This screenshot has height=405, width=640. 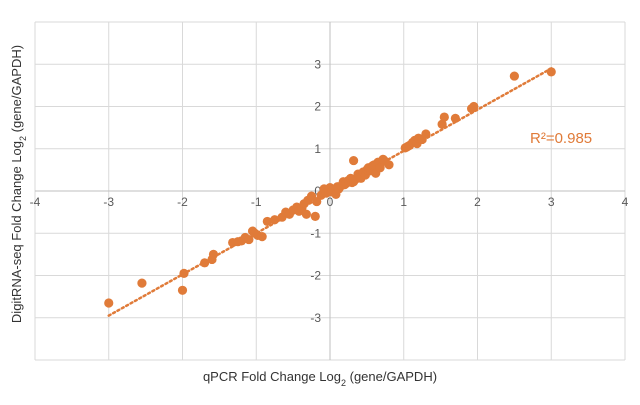 I want to click on x-tick-label: -3, so click(x=108, y=202).